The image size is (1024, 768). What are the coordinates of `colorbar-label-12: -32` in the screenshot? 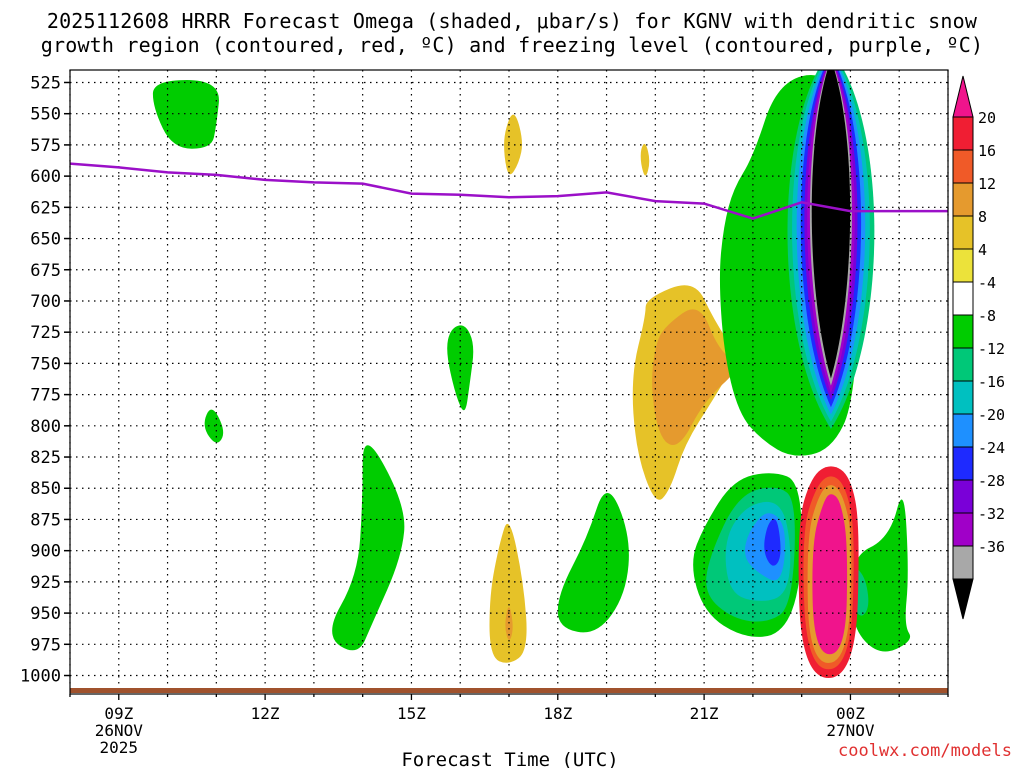 It's located at (991, 514).